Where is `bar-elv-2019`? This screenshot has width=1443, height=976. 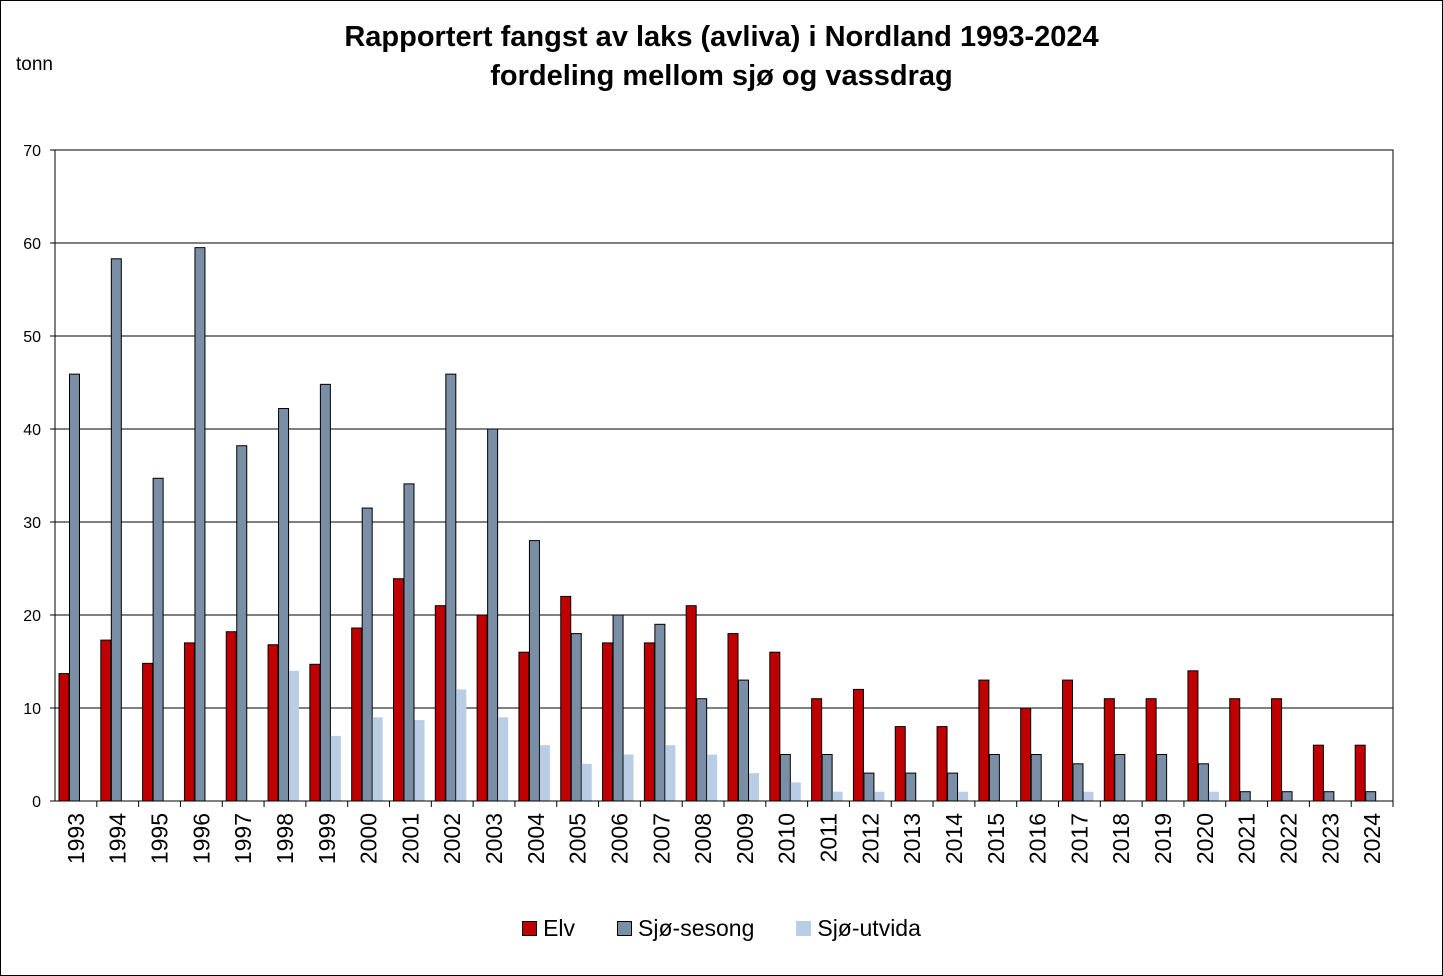 bar-elv-2019 is located at coordinates (1151, 750).